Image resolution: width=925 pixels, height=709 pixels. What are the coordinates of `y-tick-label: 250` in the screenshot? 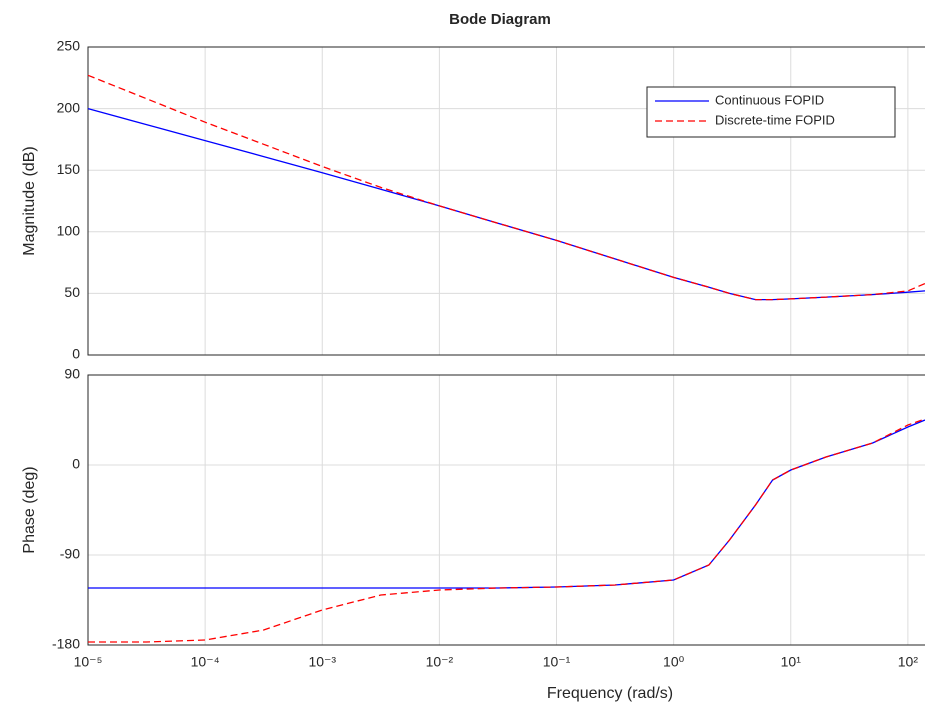 It's located at (69, 46).